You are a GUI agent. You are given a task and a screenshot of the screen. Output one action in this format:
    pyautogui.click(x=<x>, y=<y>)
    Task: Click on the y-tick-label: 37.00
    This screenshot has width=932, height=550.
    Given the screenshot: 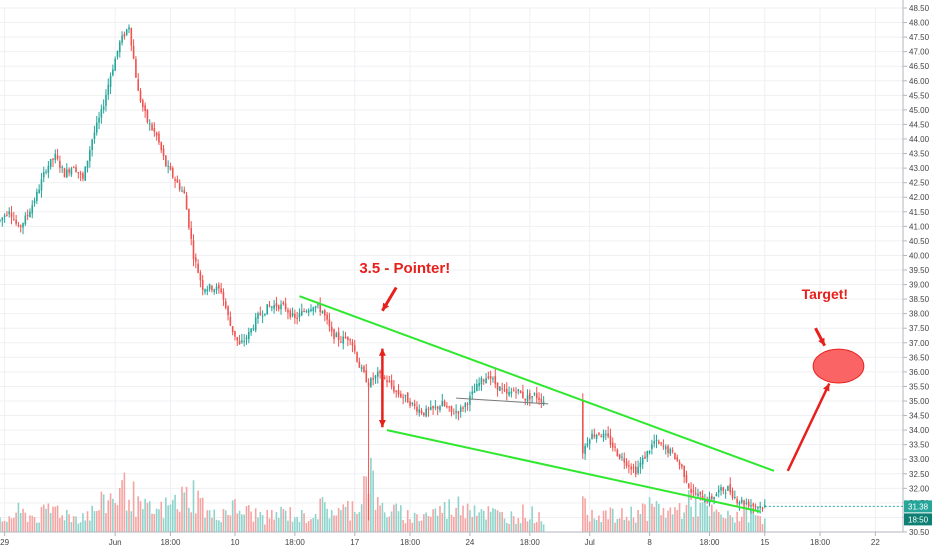 What is the action you would take?
    pyautogui.click(x=919, y=343)
    